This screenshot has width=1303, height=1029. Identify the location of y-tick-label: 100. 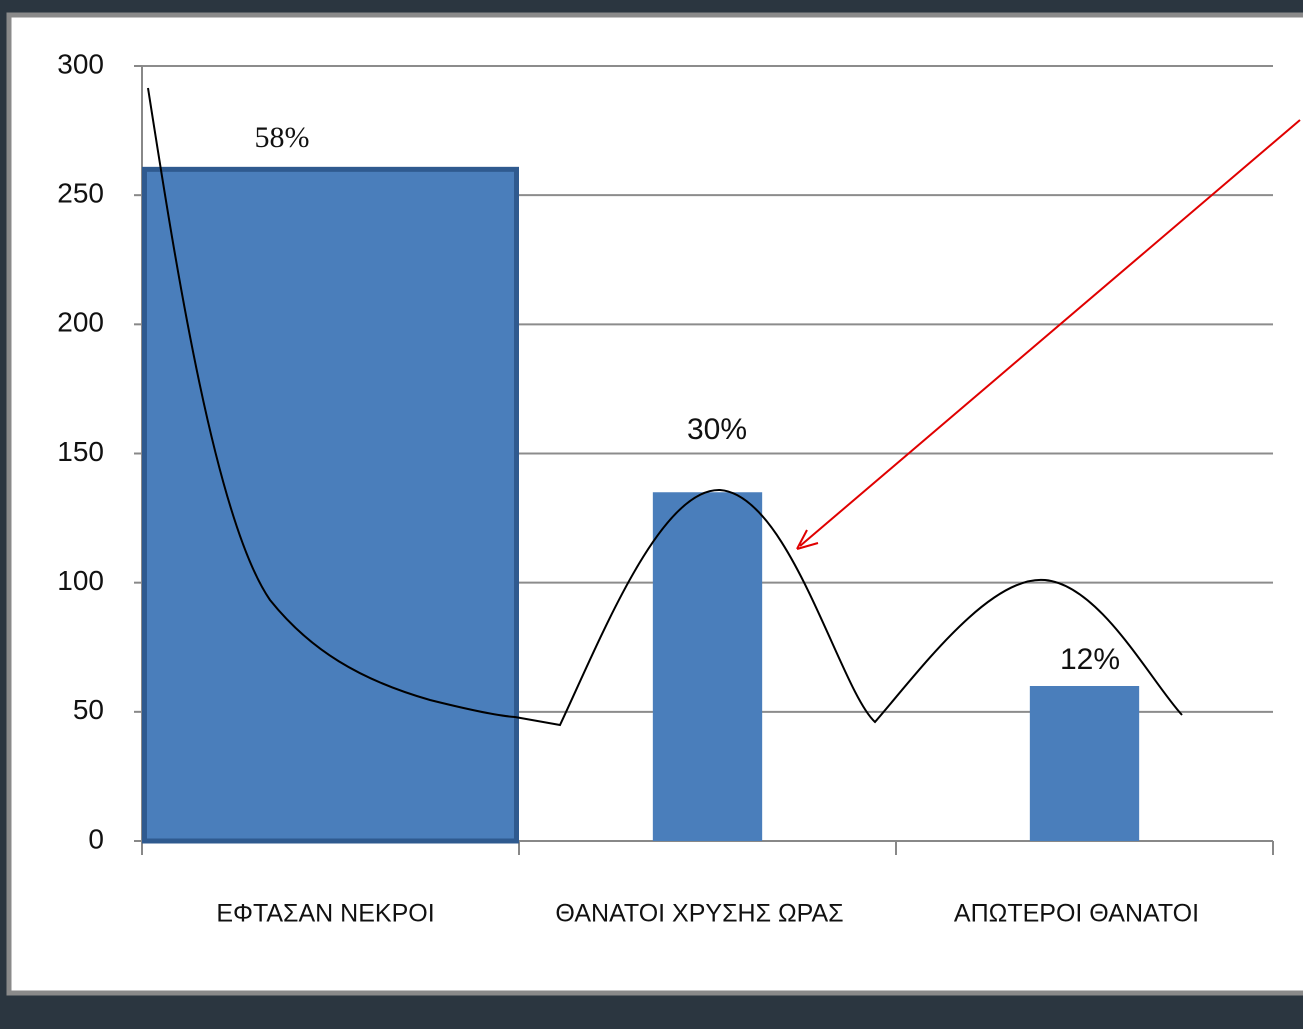
(80, 580).